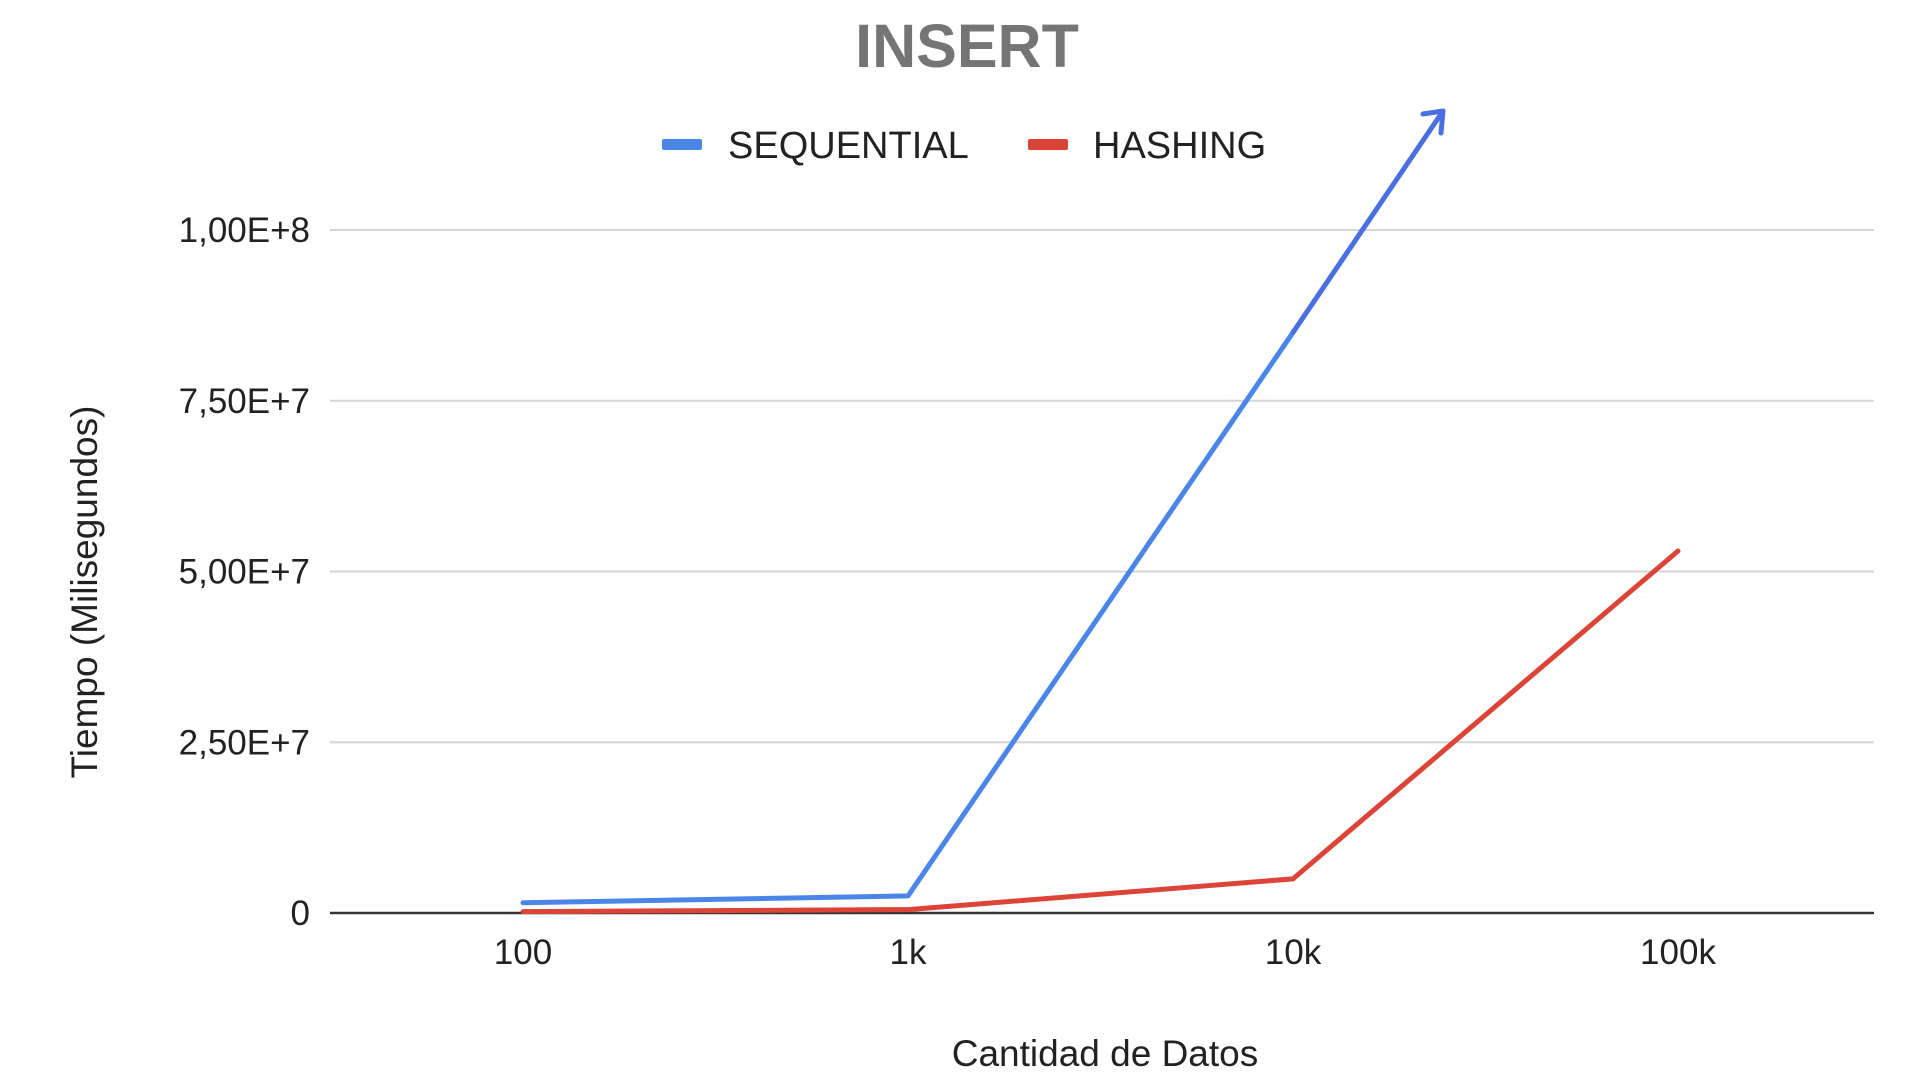 Image resolution: width=1920 pixels, height=1080 pixels. Describe the element at coordinates (967, 46) in the screenshot. I see `chart-title: INSERT` at that location.